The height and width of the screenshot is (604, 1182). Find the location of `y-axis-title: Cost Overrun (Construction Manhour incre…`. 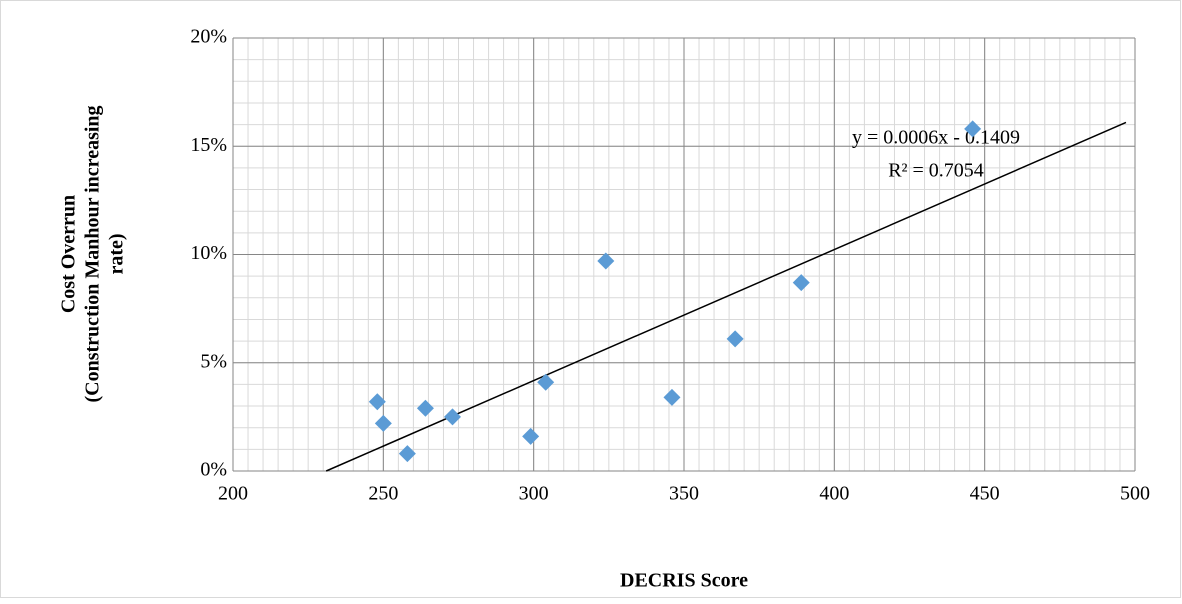

y-axis-title: Cost Overrun (Construction Manhour incre… is located at coordinates (93, 253).